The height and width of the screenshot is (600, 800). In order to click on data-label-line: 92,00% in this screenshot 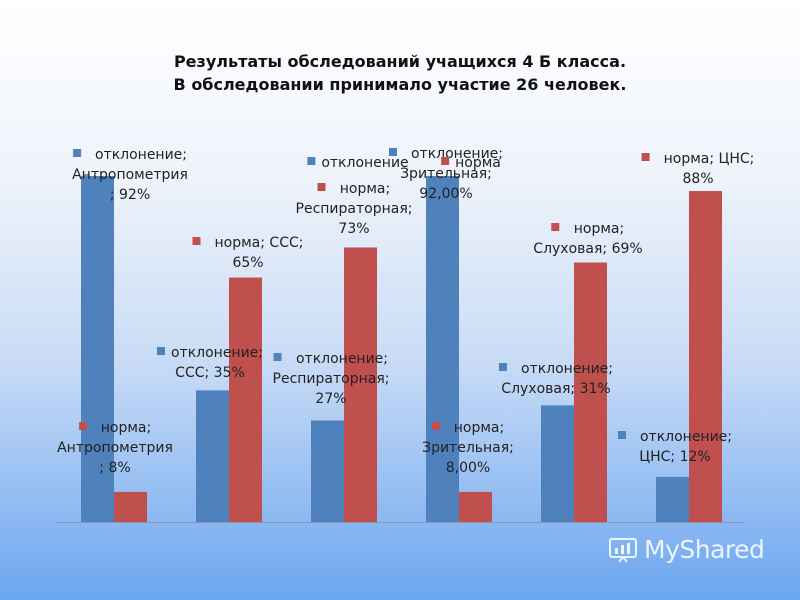, I will do `click(446, 194)`.